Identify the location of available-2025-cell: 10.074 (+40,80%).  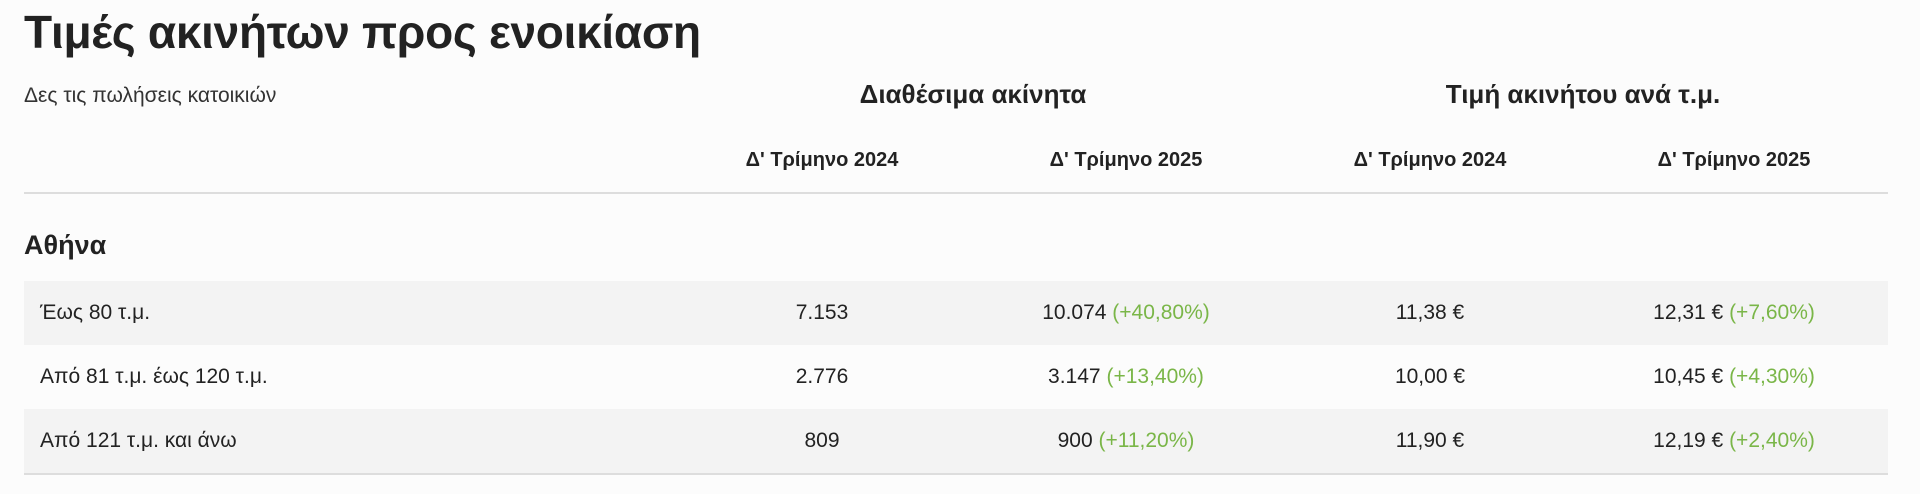
(1126, 313).